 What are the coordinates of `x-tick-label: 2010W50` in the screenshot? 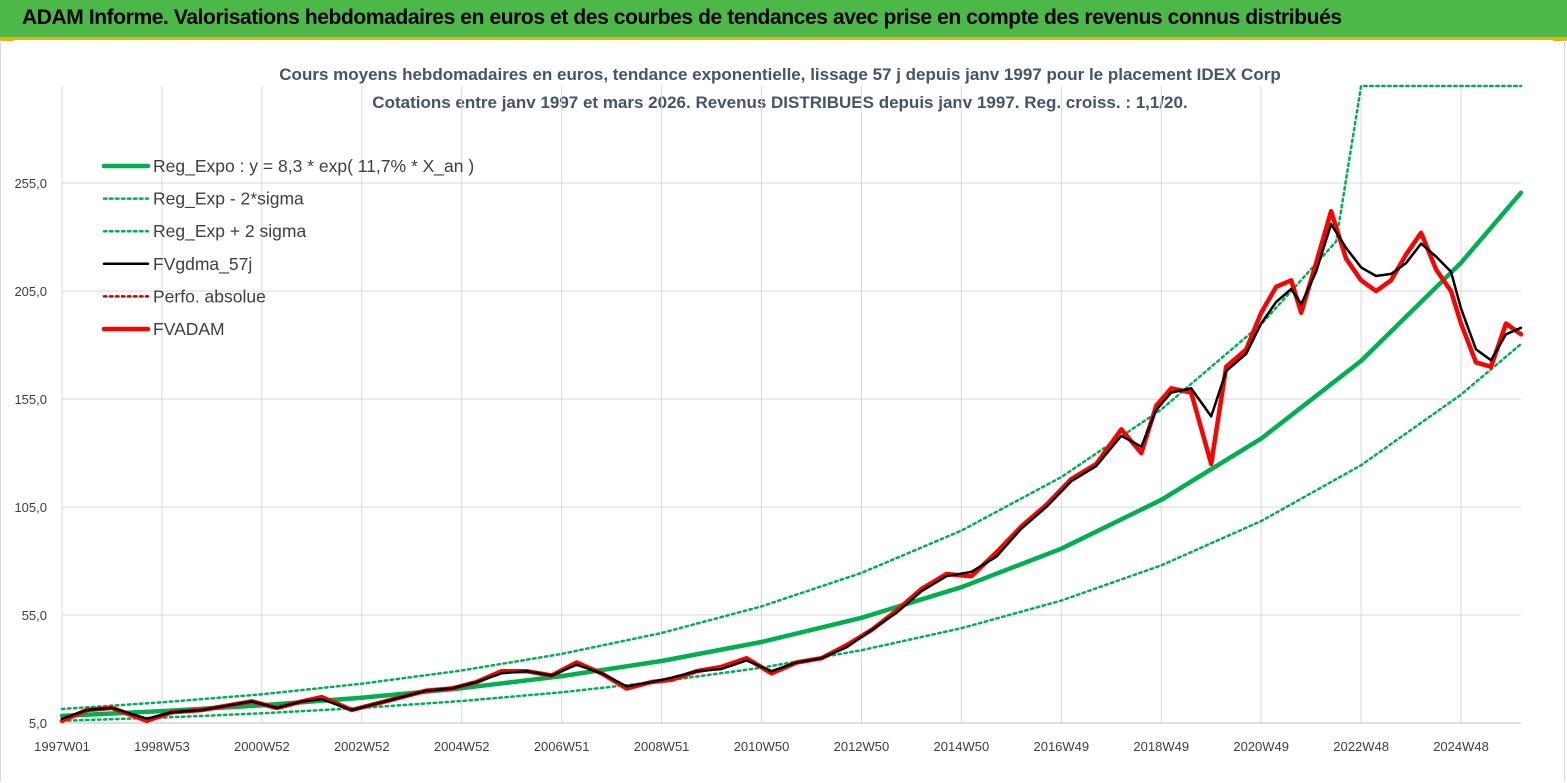 It's located at (762, 746).